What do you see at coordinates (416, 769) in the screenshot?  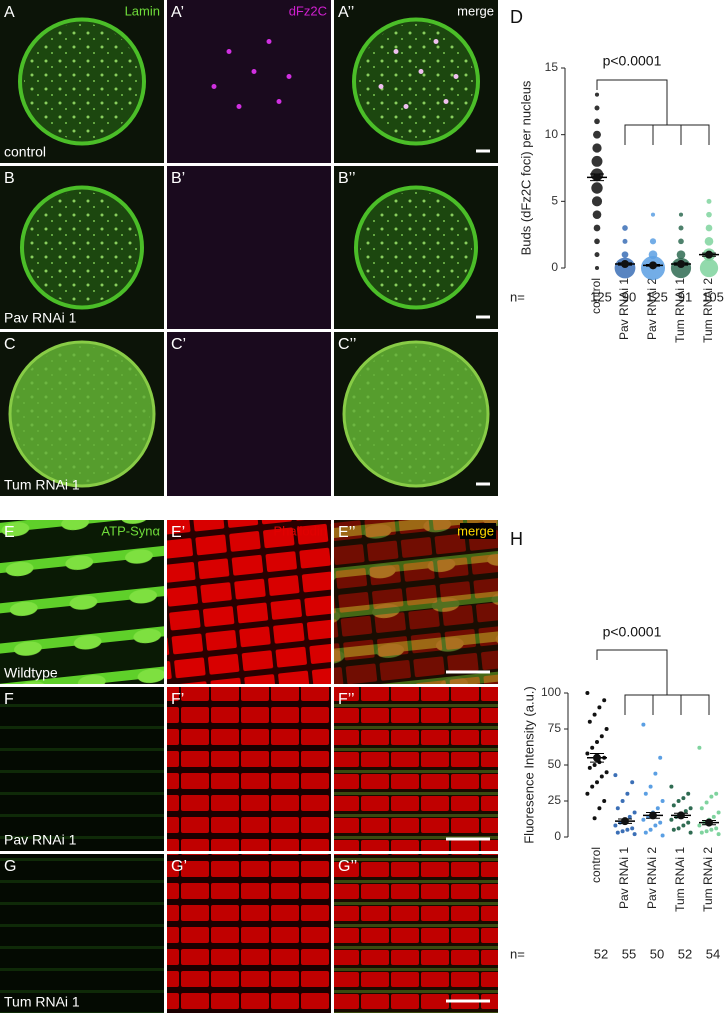 I see `image-panel: F’’` at bounding box center [416, 769].